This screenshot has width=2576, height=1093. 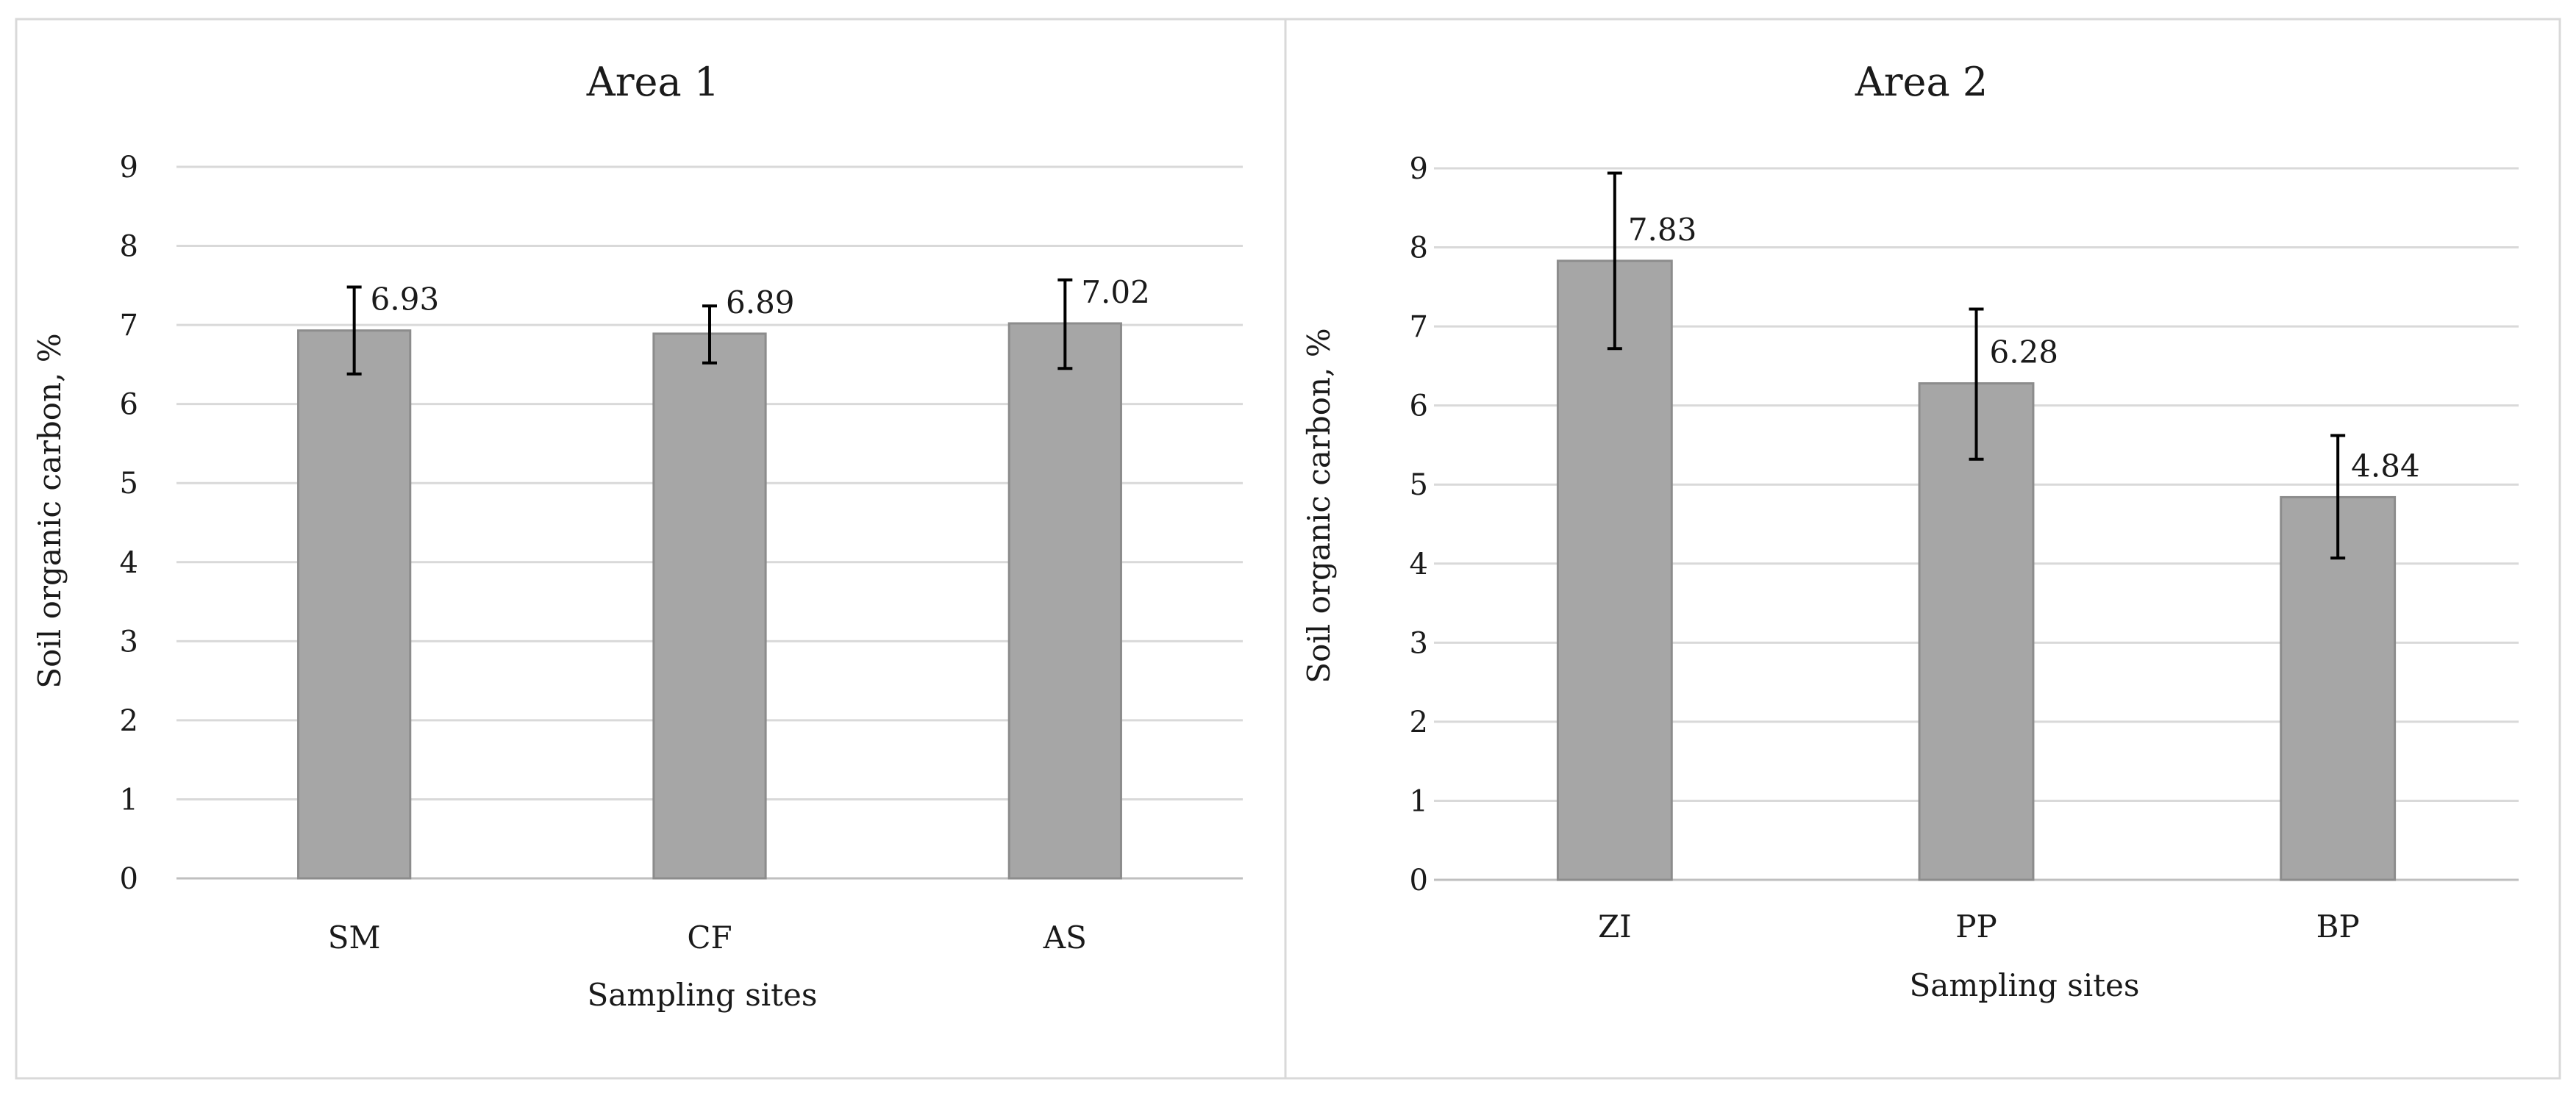 What do you see at coordinates (2024, 352) in the screenshot?
I see `data-label: 6.28` at bounding box center [2024, 352].